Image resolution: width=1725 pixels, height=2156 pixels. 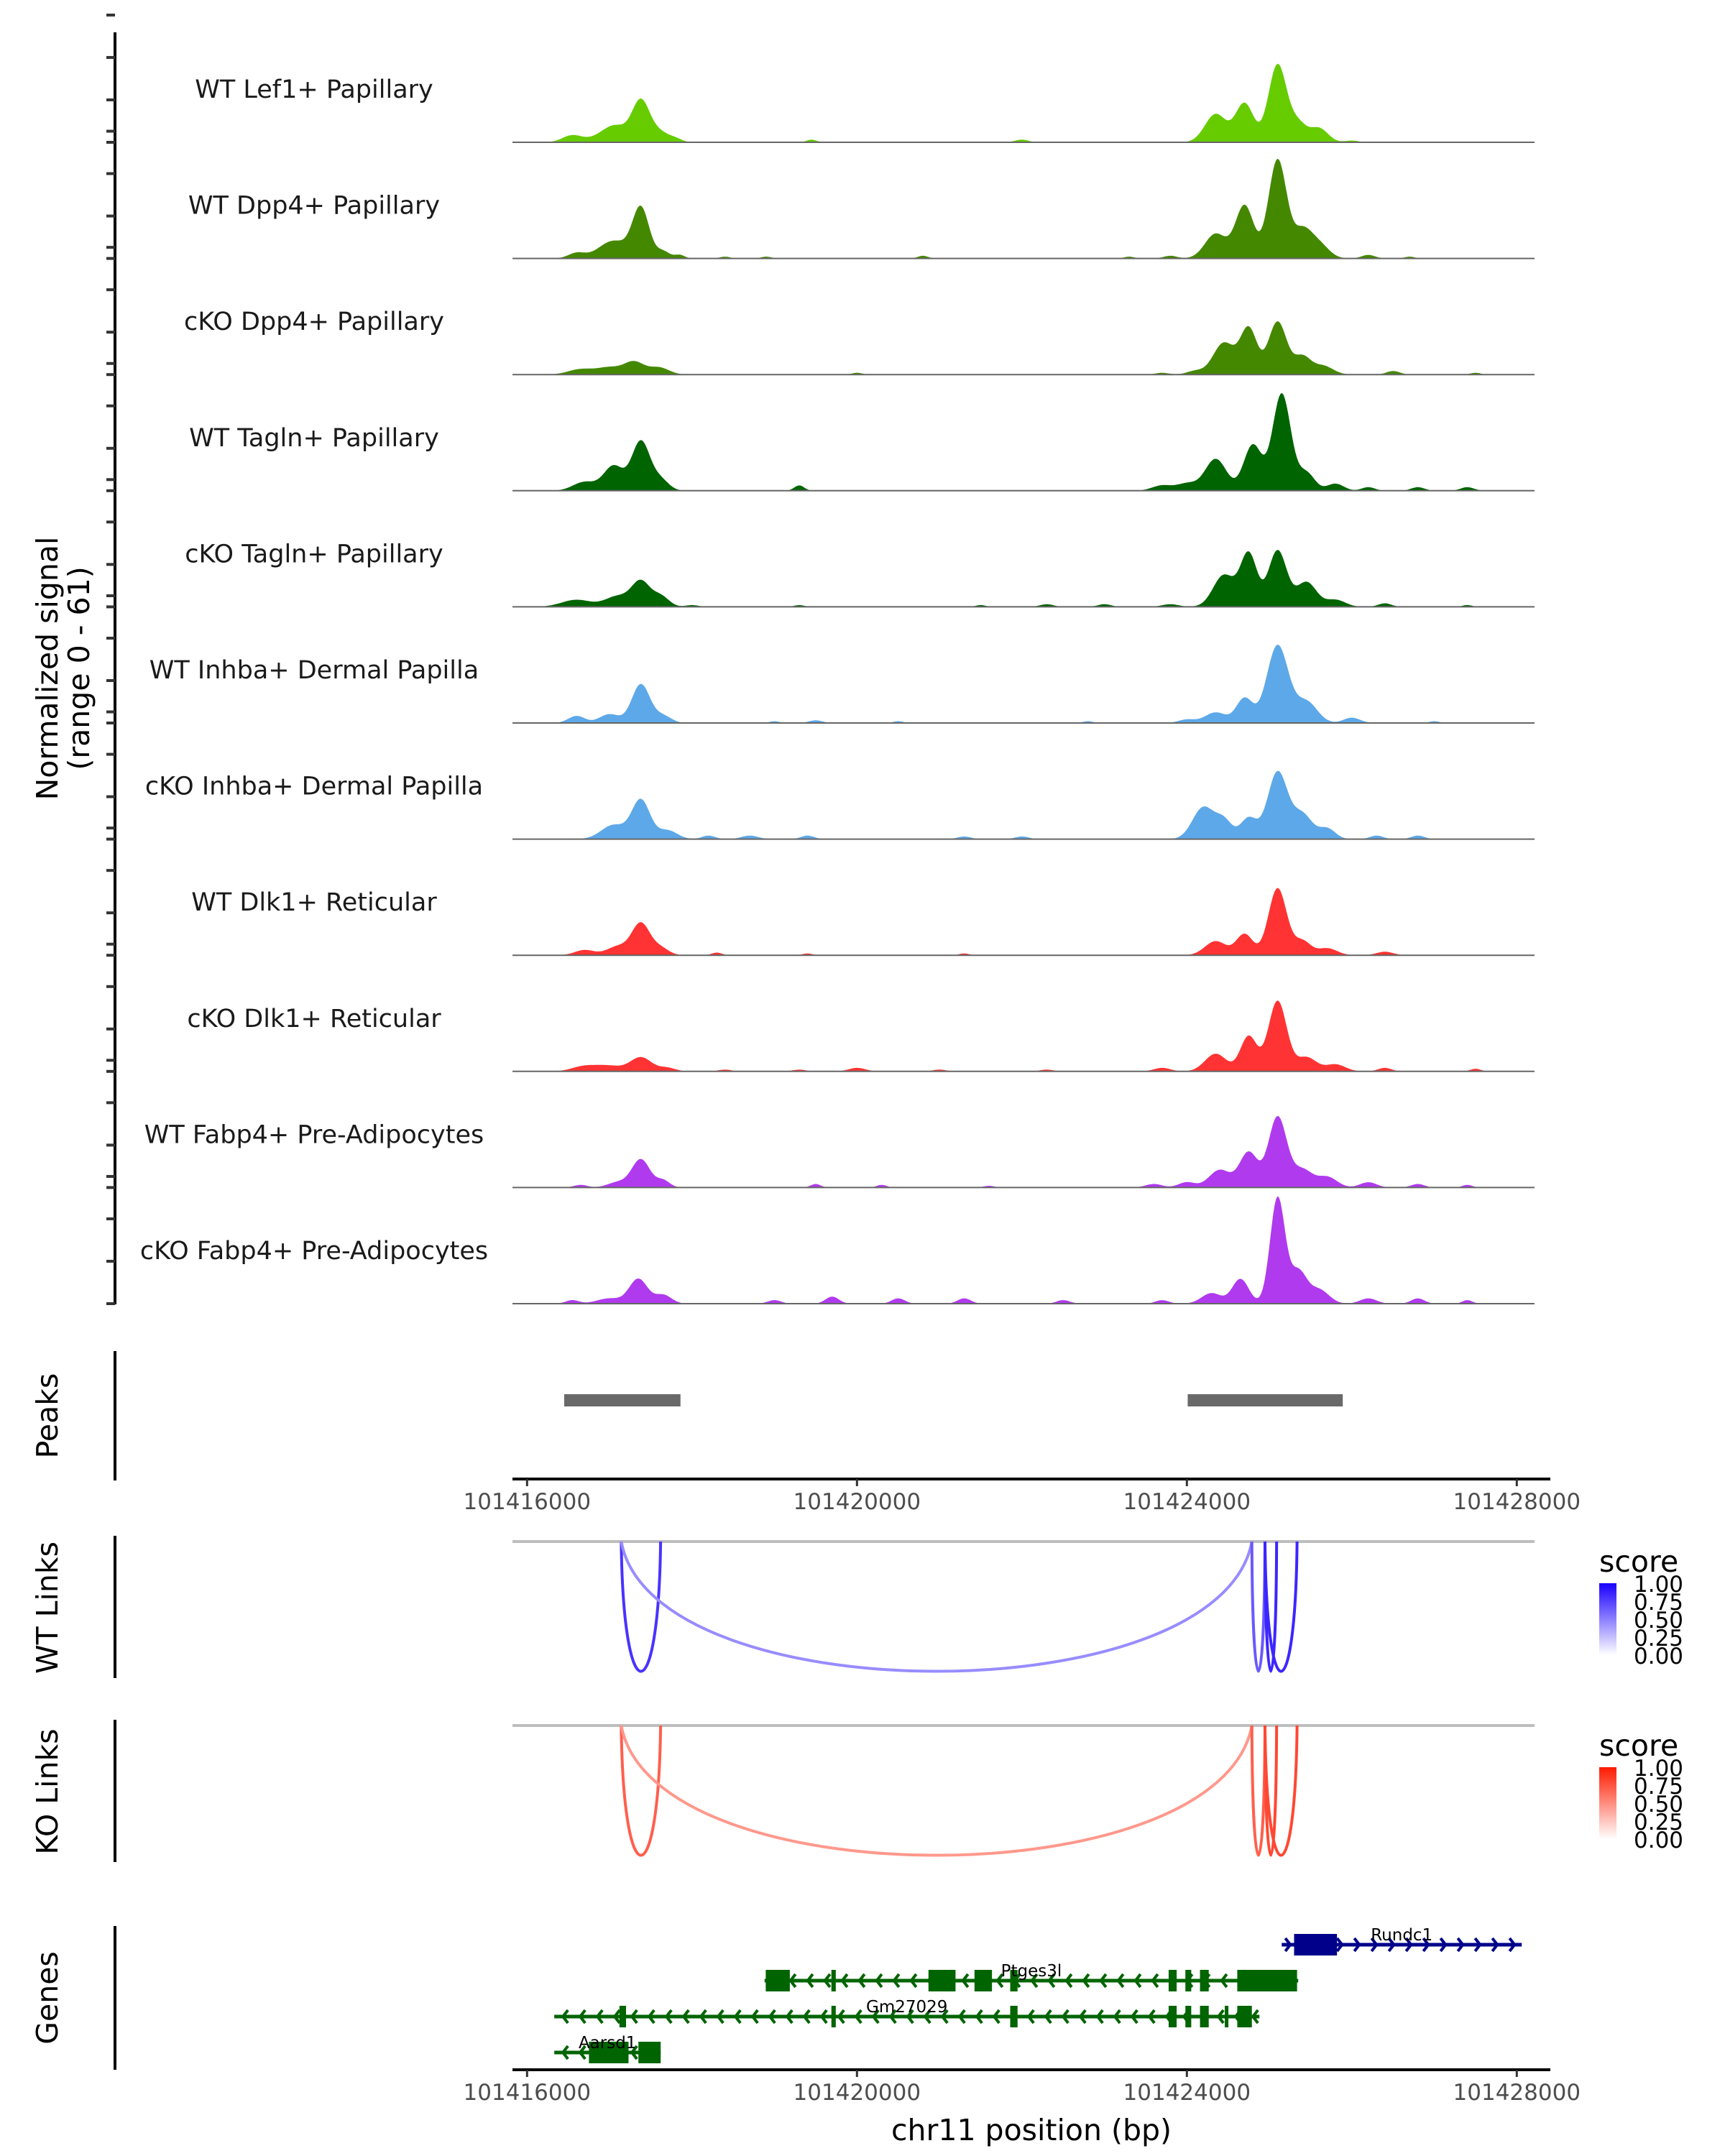 I want to click on coverage-y-label-line2: (range 0 - 61), so click(x=79, y=668).